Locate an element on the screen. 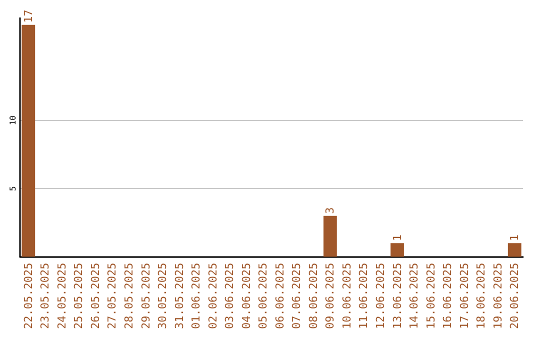 The height and width of the screenshot is (340, 540). x-tick-label: 31.05.2025 is located at coordinates (179, 296).